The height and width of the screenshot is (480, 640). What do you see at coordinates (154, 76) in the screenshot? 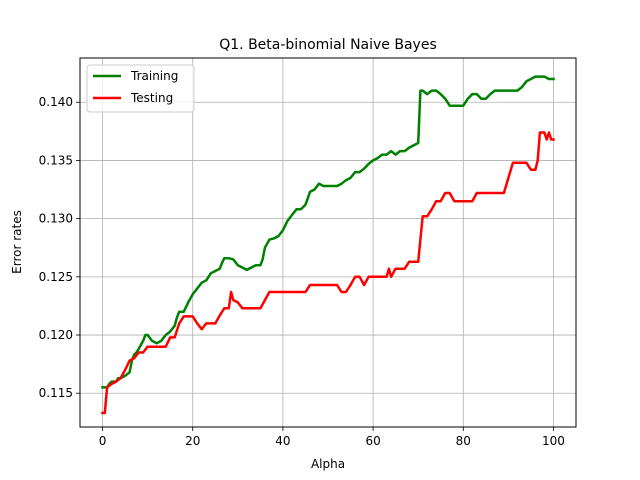
I see `legend-label-training: Training` at bounding box center [154, 76].